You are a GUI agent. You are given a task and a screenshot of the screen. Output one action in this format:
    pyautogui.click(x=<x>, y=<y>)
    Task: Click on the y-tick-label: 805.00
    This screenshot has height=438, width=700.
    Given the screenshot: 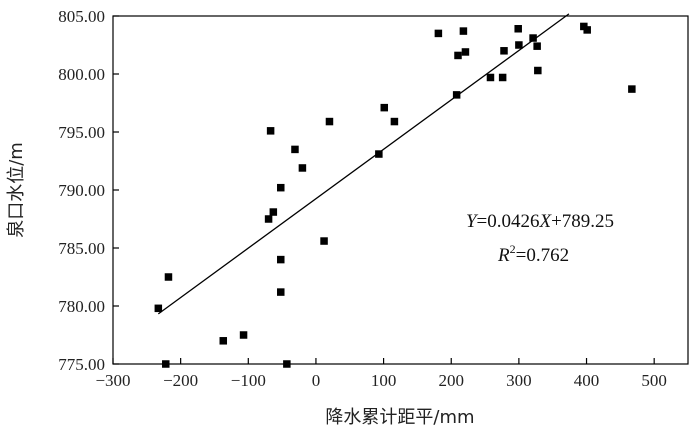 What is the action you would take?
    pyautogui.click(x=81, y=16)
    